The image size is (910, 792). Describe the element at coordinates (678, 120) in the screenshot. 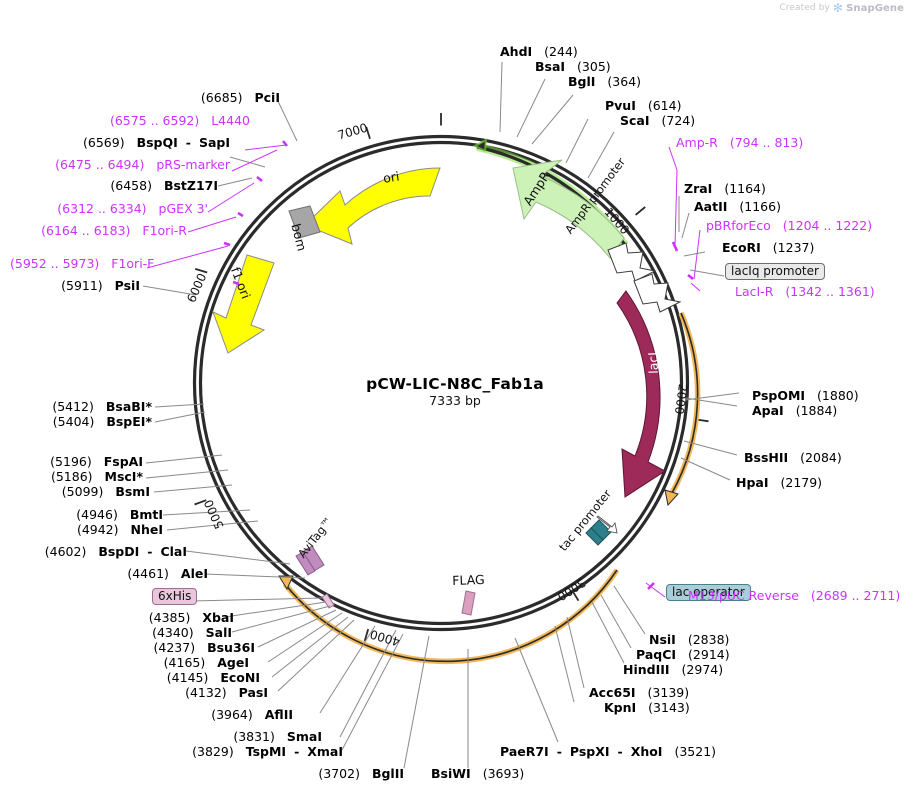

I see `enzyme-position: (724)` at that location.